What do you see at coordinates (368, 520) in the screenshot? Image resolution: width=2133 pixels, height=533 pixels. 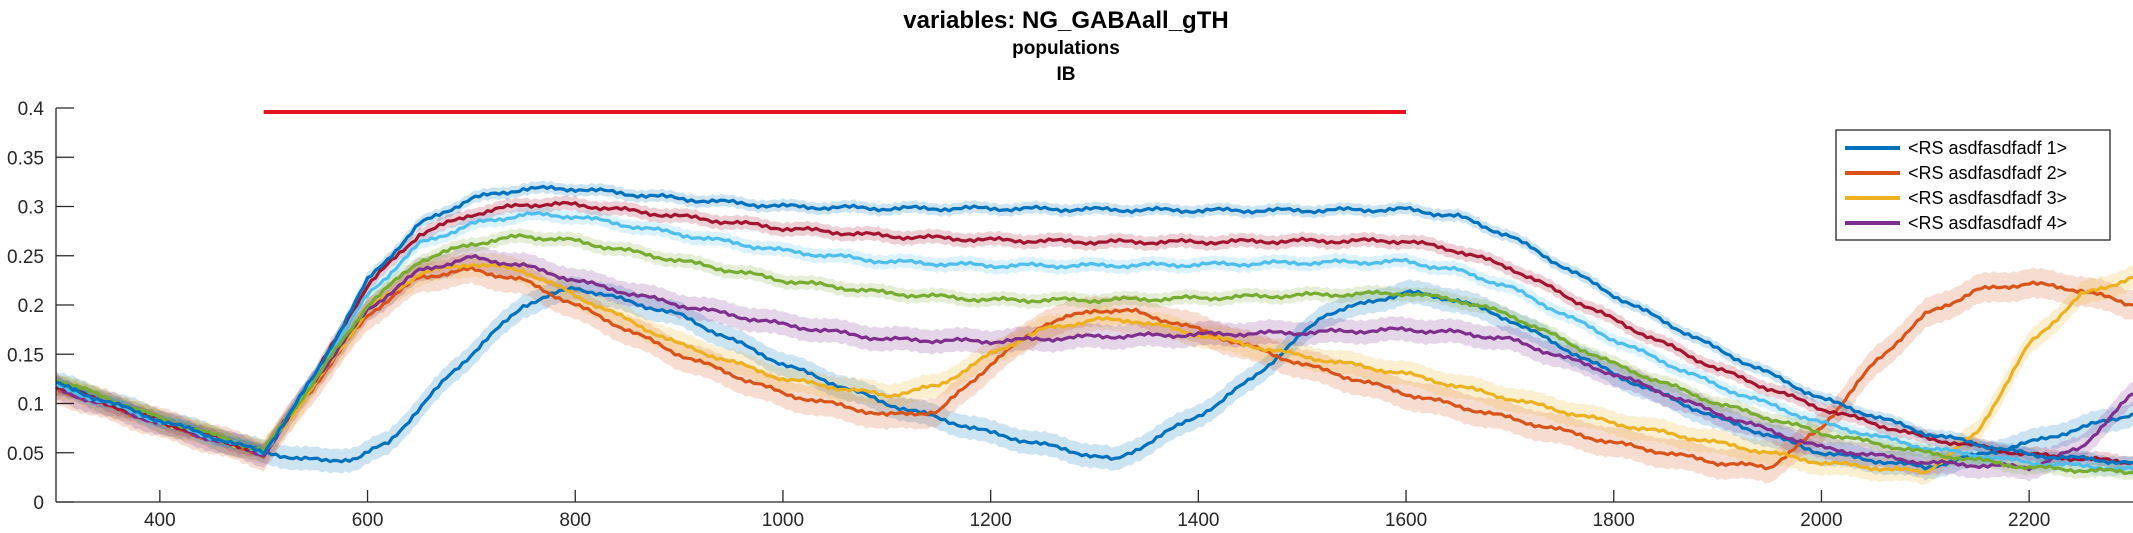 I see `x-tick-label: 600` at bounding box center [368, 520].